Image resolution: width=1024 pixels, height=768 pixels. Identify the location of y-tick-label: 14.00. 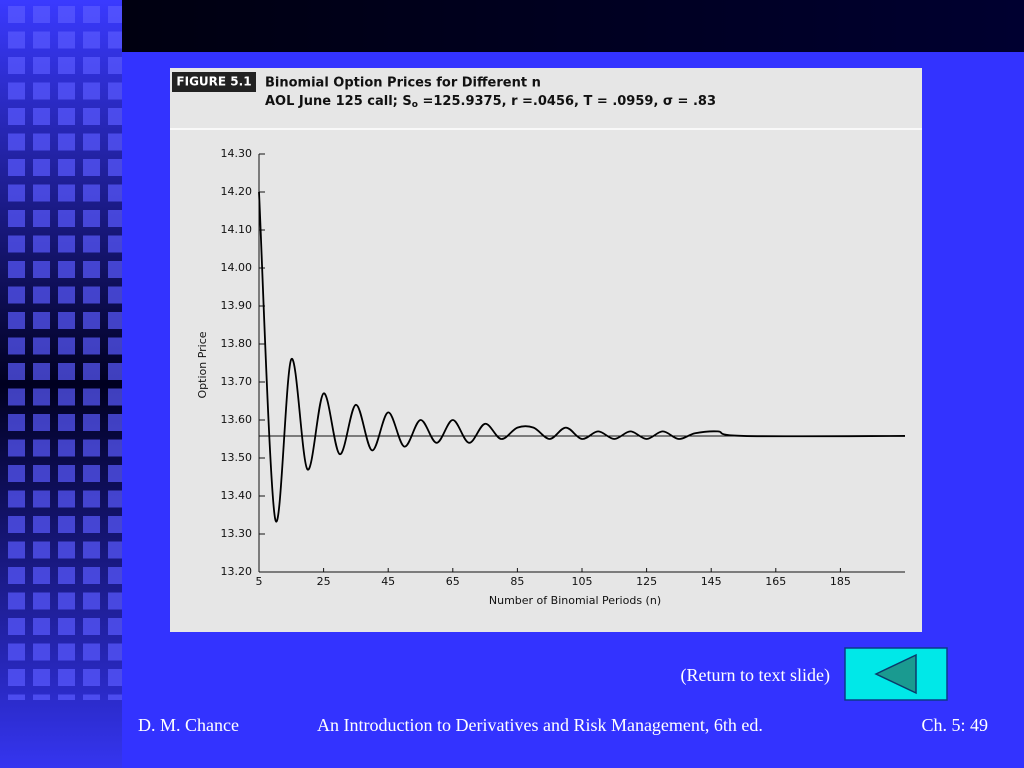
(237, 267).